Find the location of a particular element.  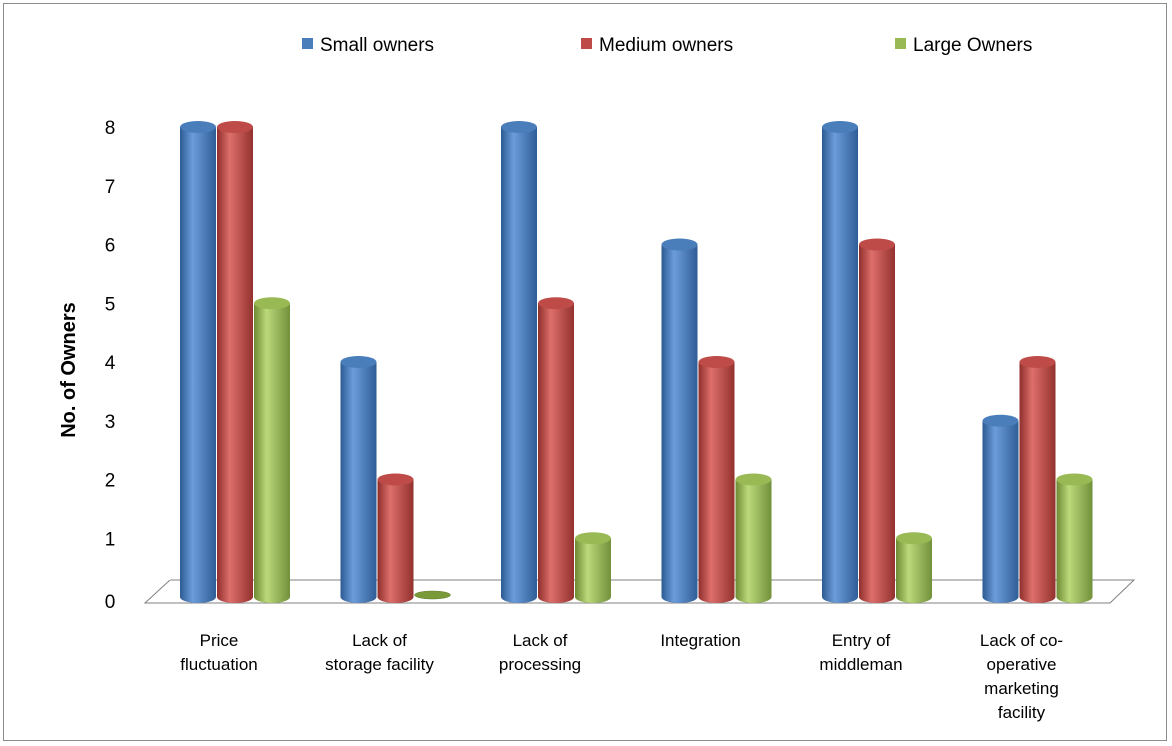

legend-item-small-owners: Small owners is located at coordinates (368, 45).